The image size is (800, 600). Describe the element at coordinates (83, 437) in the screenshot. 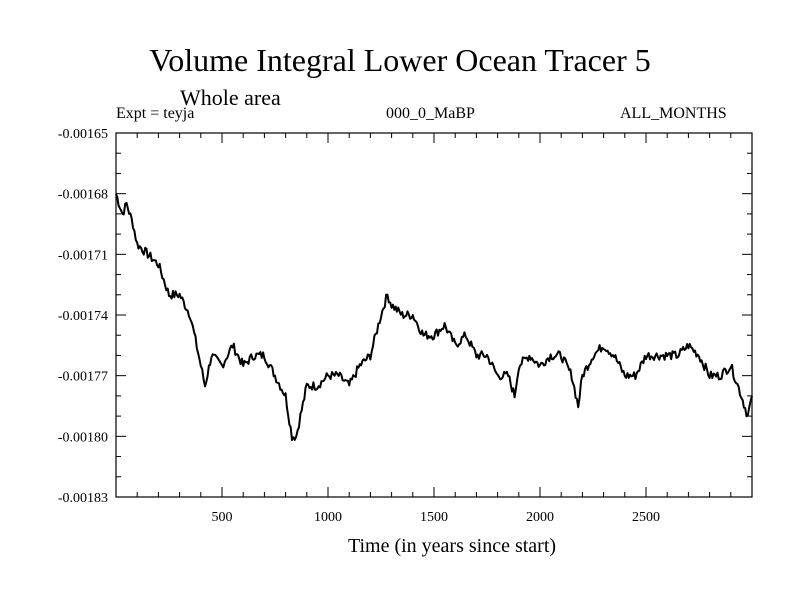

I see `y-tick-label: -0.00180` at that location.